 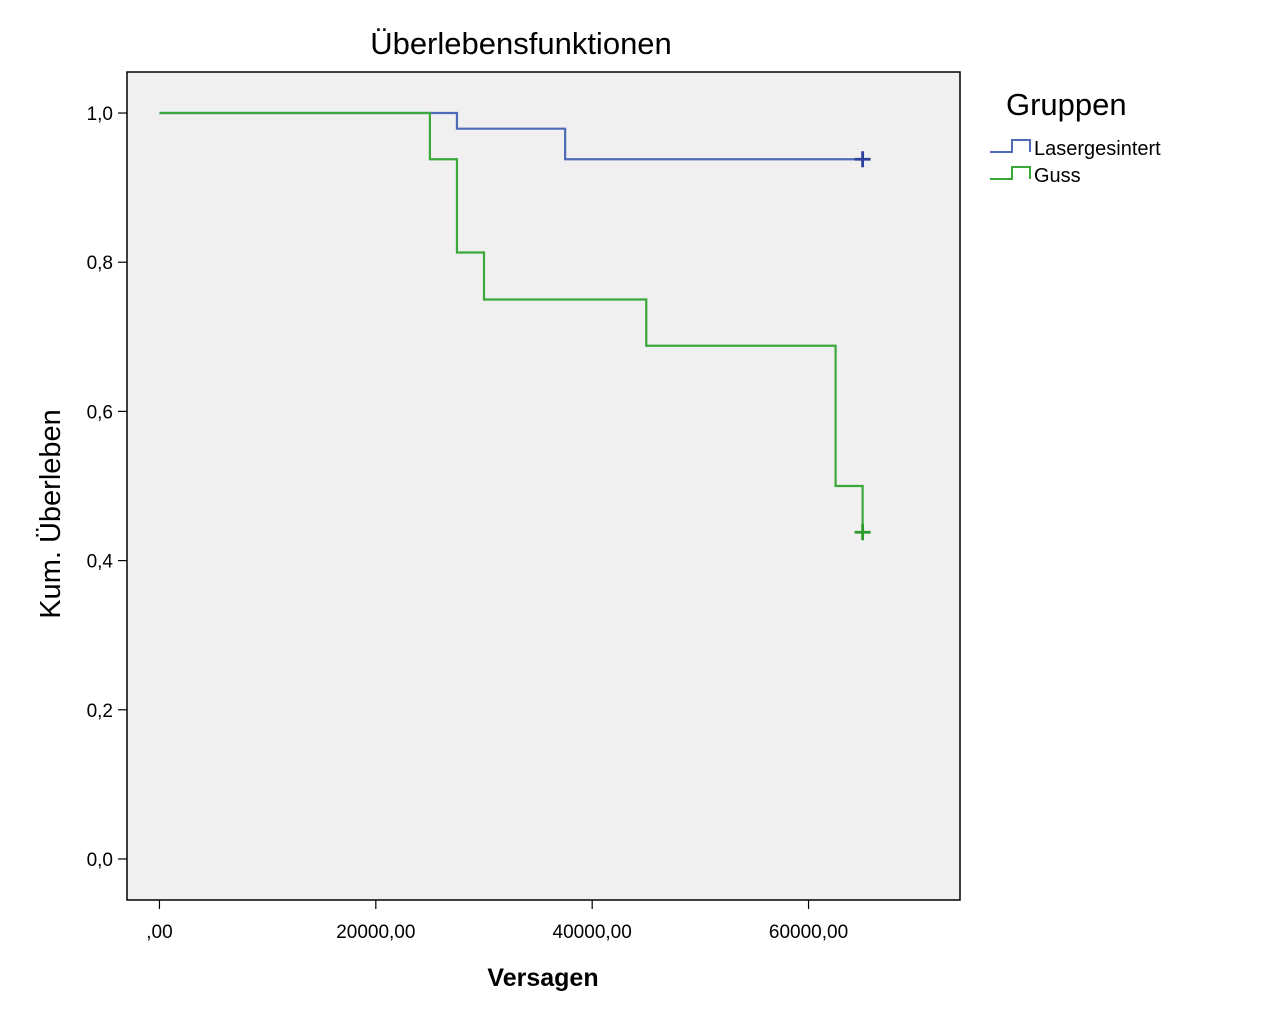 I want to click on y-axis: 0,0 0,2 0,4 0,6 0,8 1,0, so click(x=107, y=487).